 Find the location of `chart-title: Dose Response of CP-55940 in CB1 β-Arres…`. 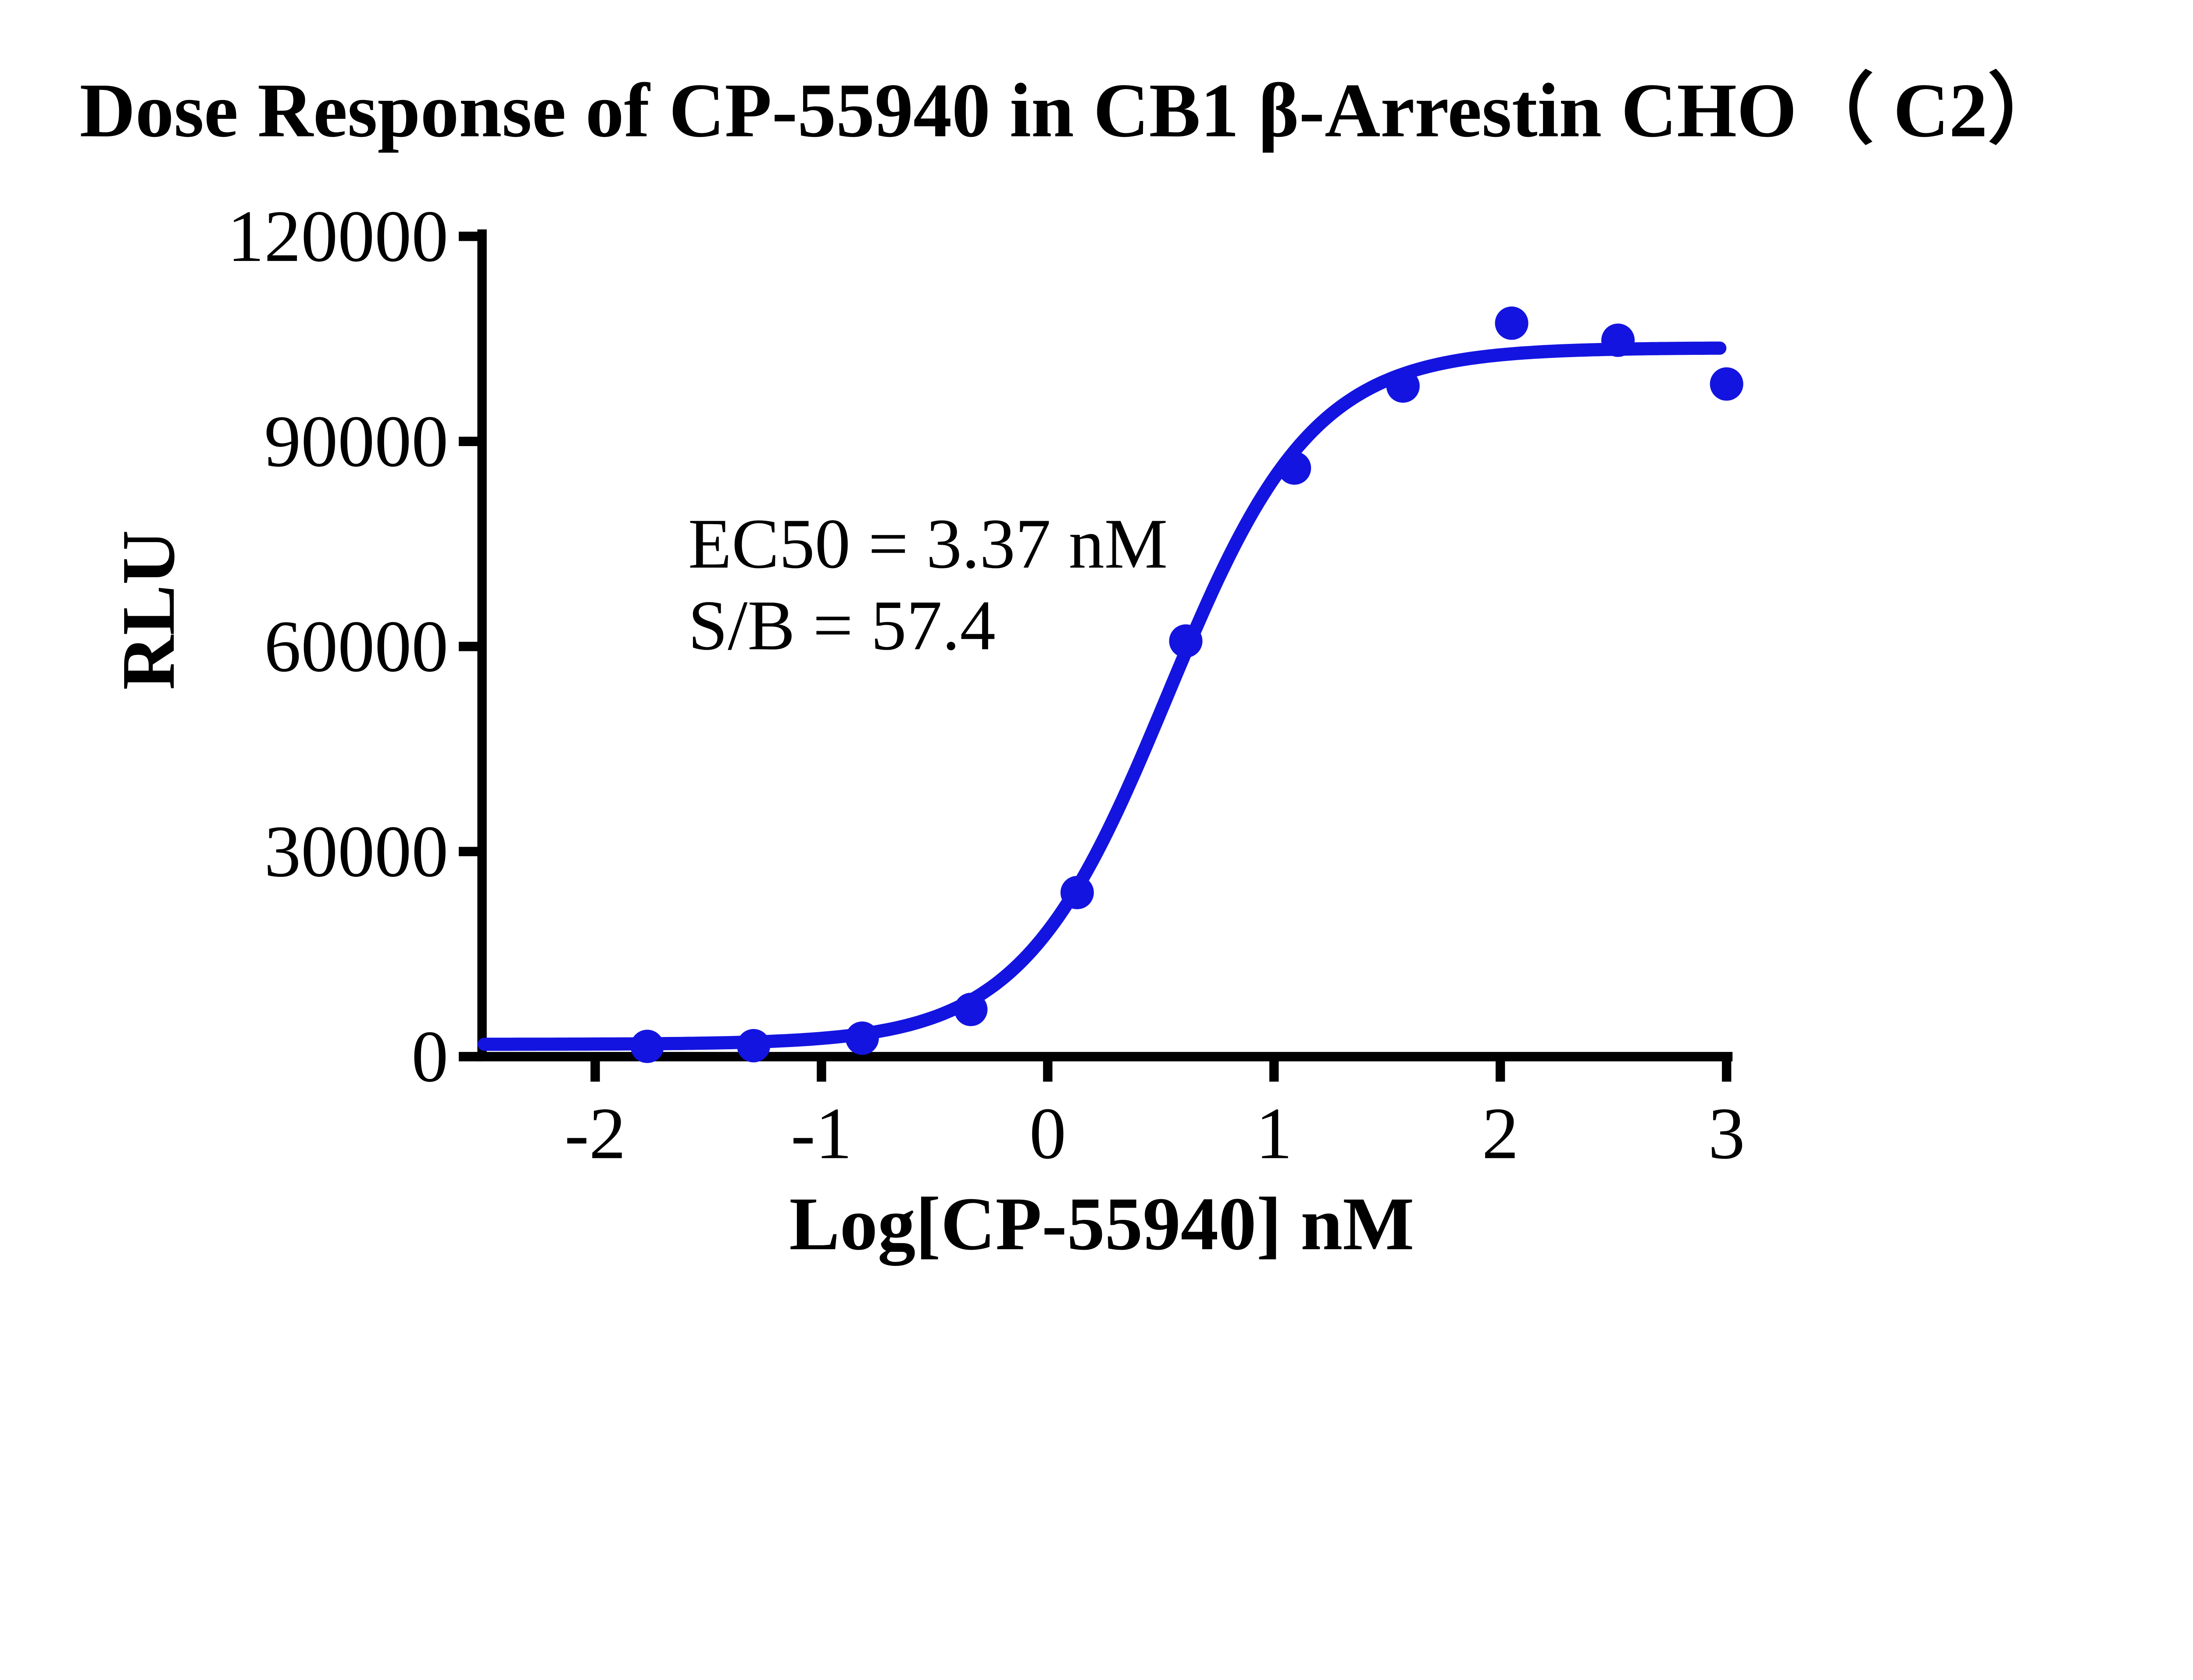

chart-title: Dose Response of CP-55940 in CB1 β-Arres… is located at coordinates (1072, 111).